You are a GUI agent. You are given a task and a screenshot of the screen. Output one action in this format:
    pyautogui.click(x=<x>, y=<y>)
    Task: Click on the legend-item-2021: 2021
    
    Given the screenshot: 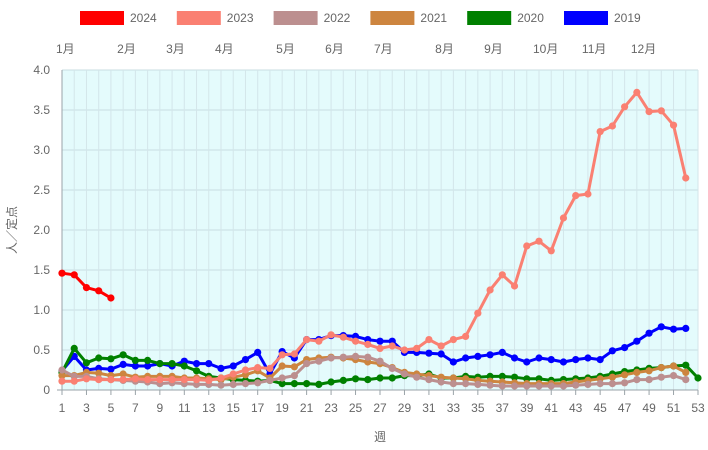 What is the action you would take?
    pyautogui.click(x=408, y=18)
    